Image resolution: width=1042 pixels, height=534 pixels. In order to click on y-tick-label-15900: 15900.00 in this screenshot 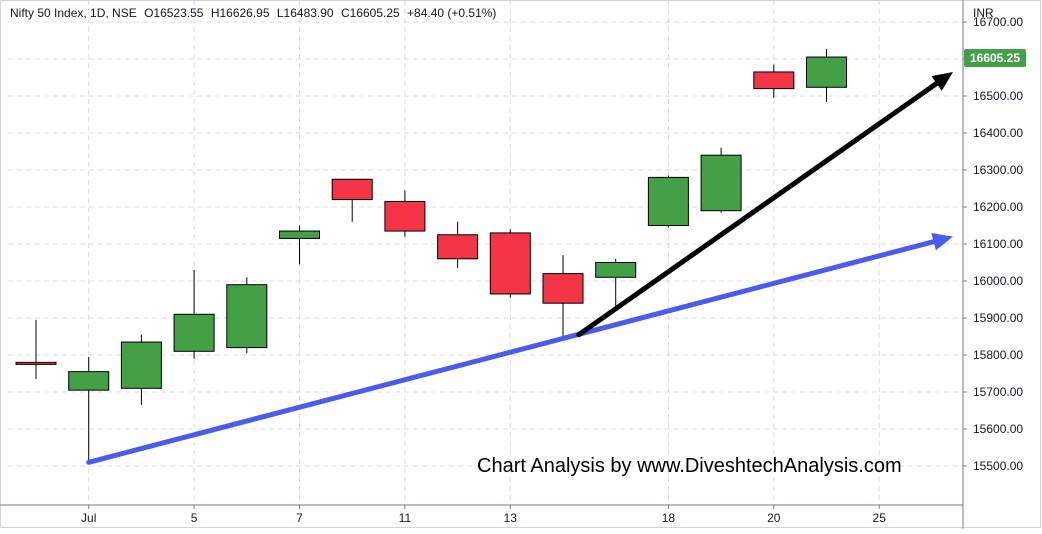, I will do `click(998, 318)`.